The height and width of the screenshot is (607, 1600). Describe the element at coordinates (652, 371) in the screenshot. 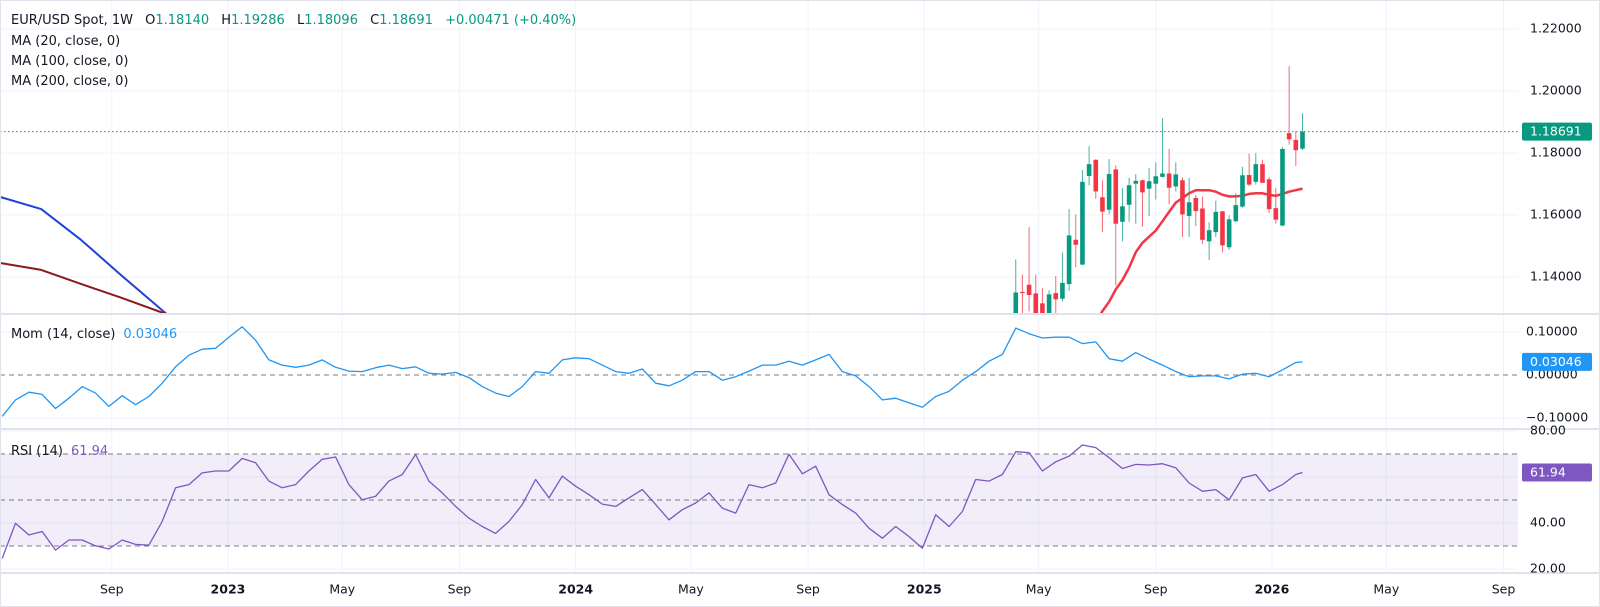

I see `momentum-pane` at that location.